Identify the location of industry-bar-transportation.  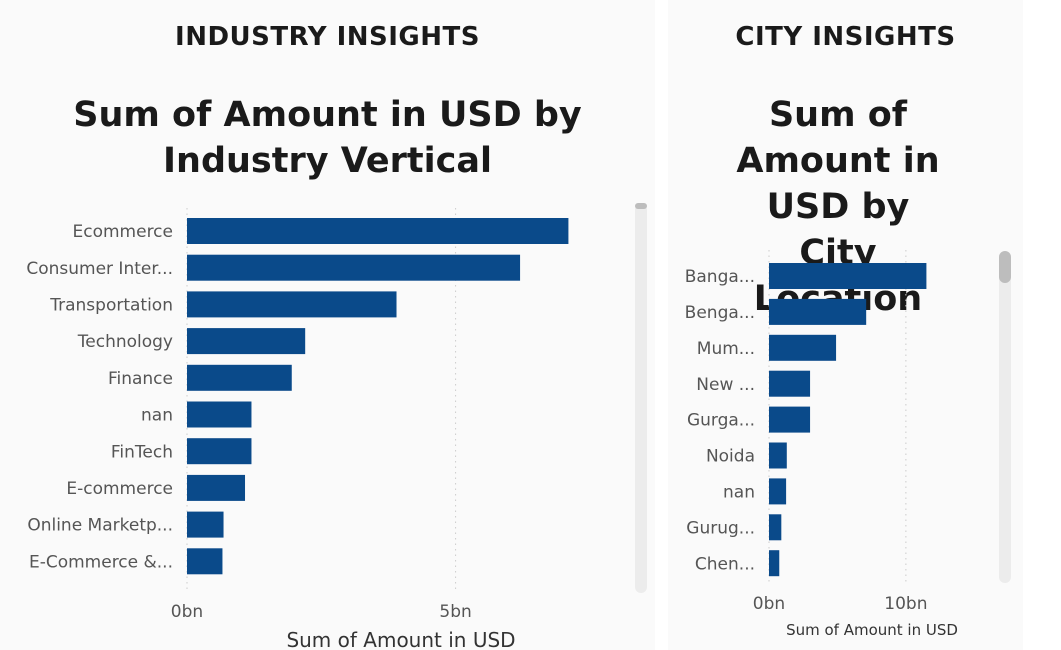
(292, 304).